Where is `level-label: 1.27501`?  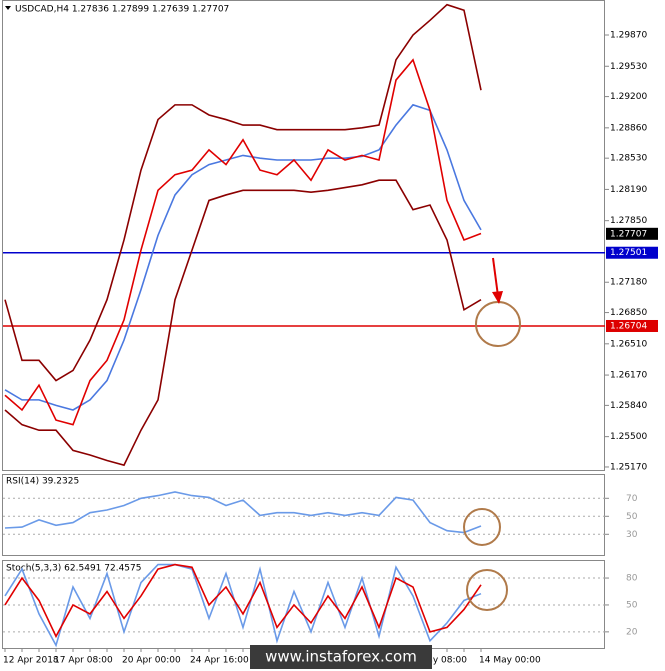
level-label: 1.27501 is located at coordinates (628, 253).